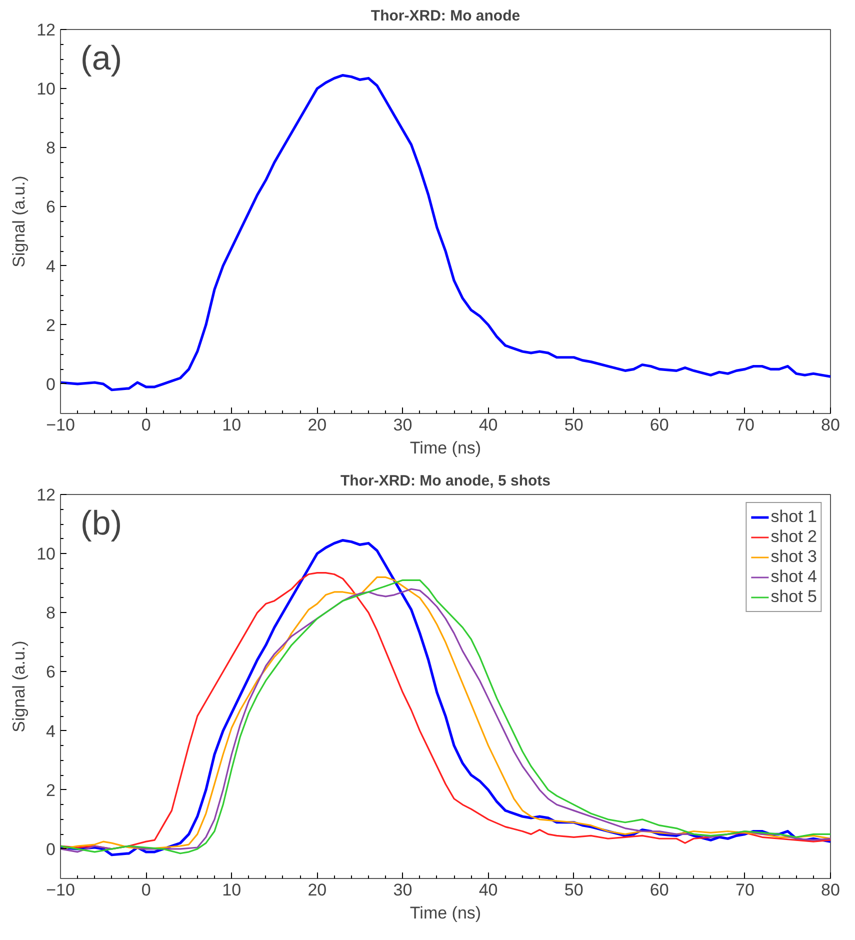 The width and height of the screenshot is (855, 940). Describe the element at coordinates (793, 557) in the screenshot. I see `legend-label: shot 3` at that location.